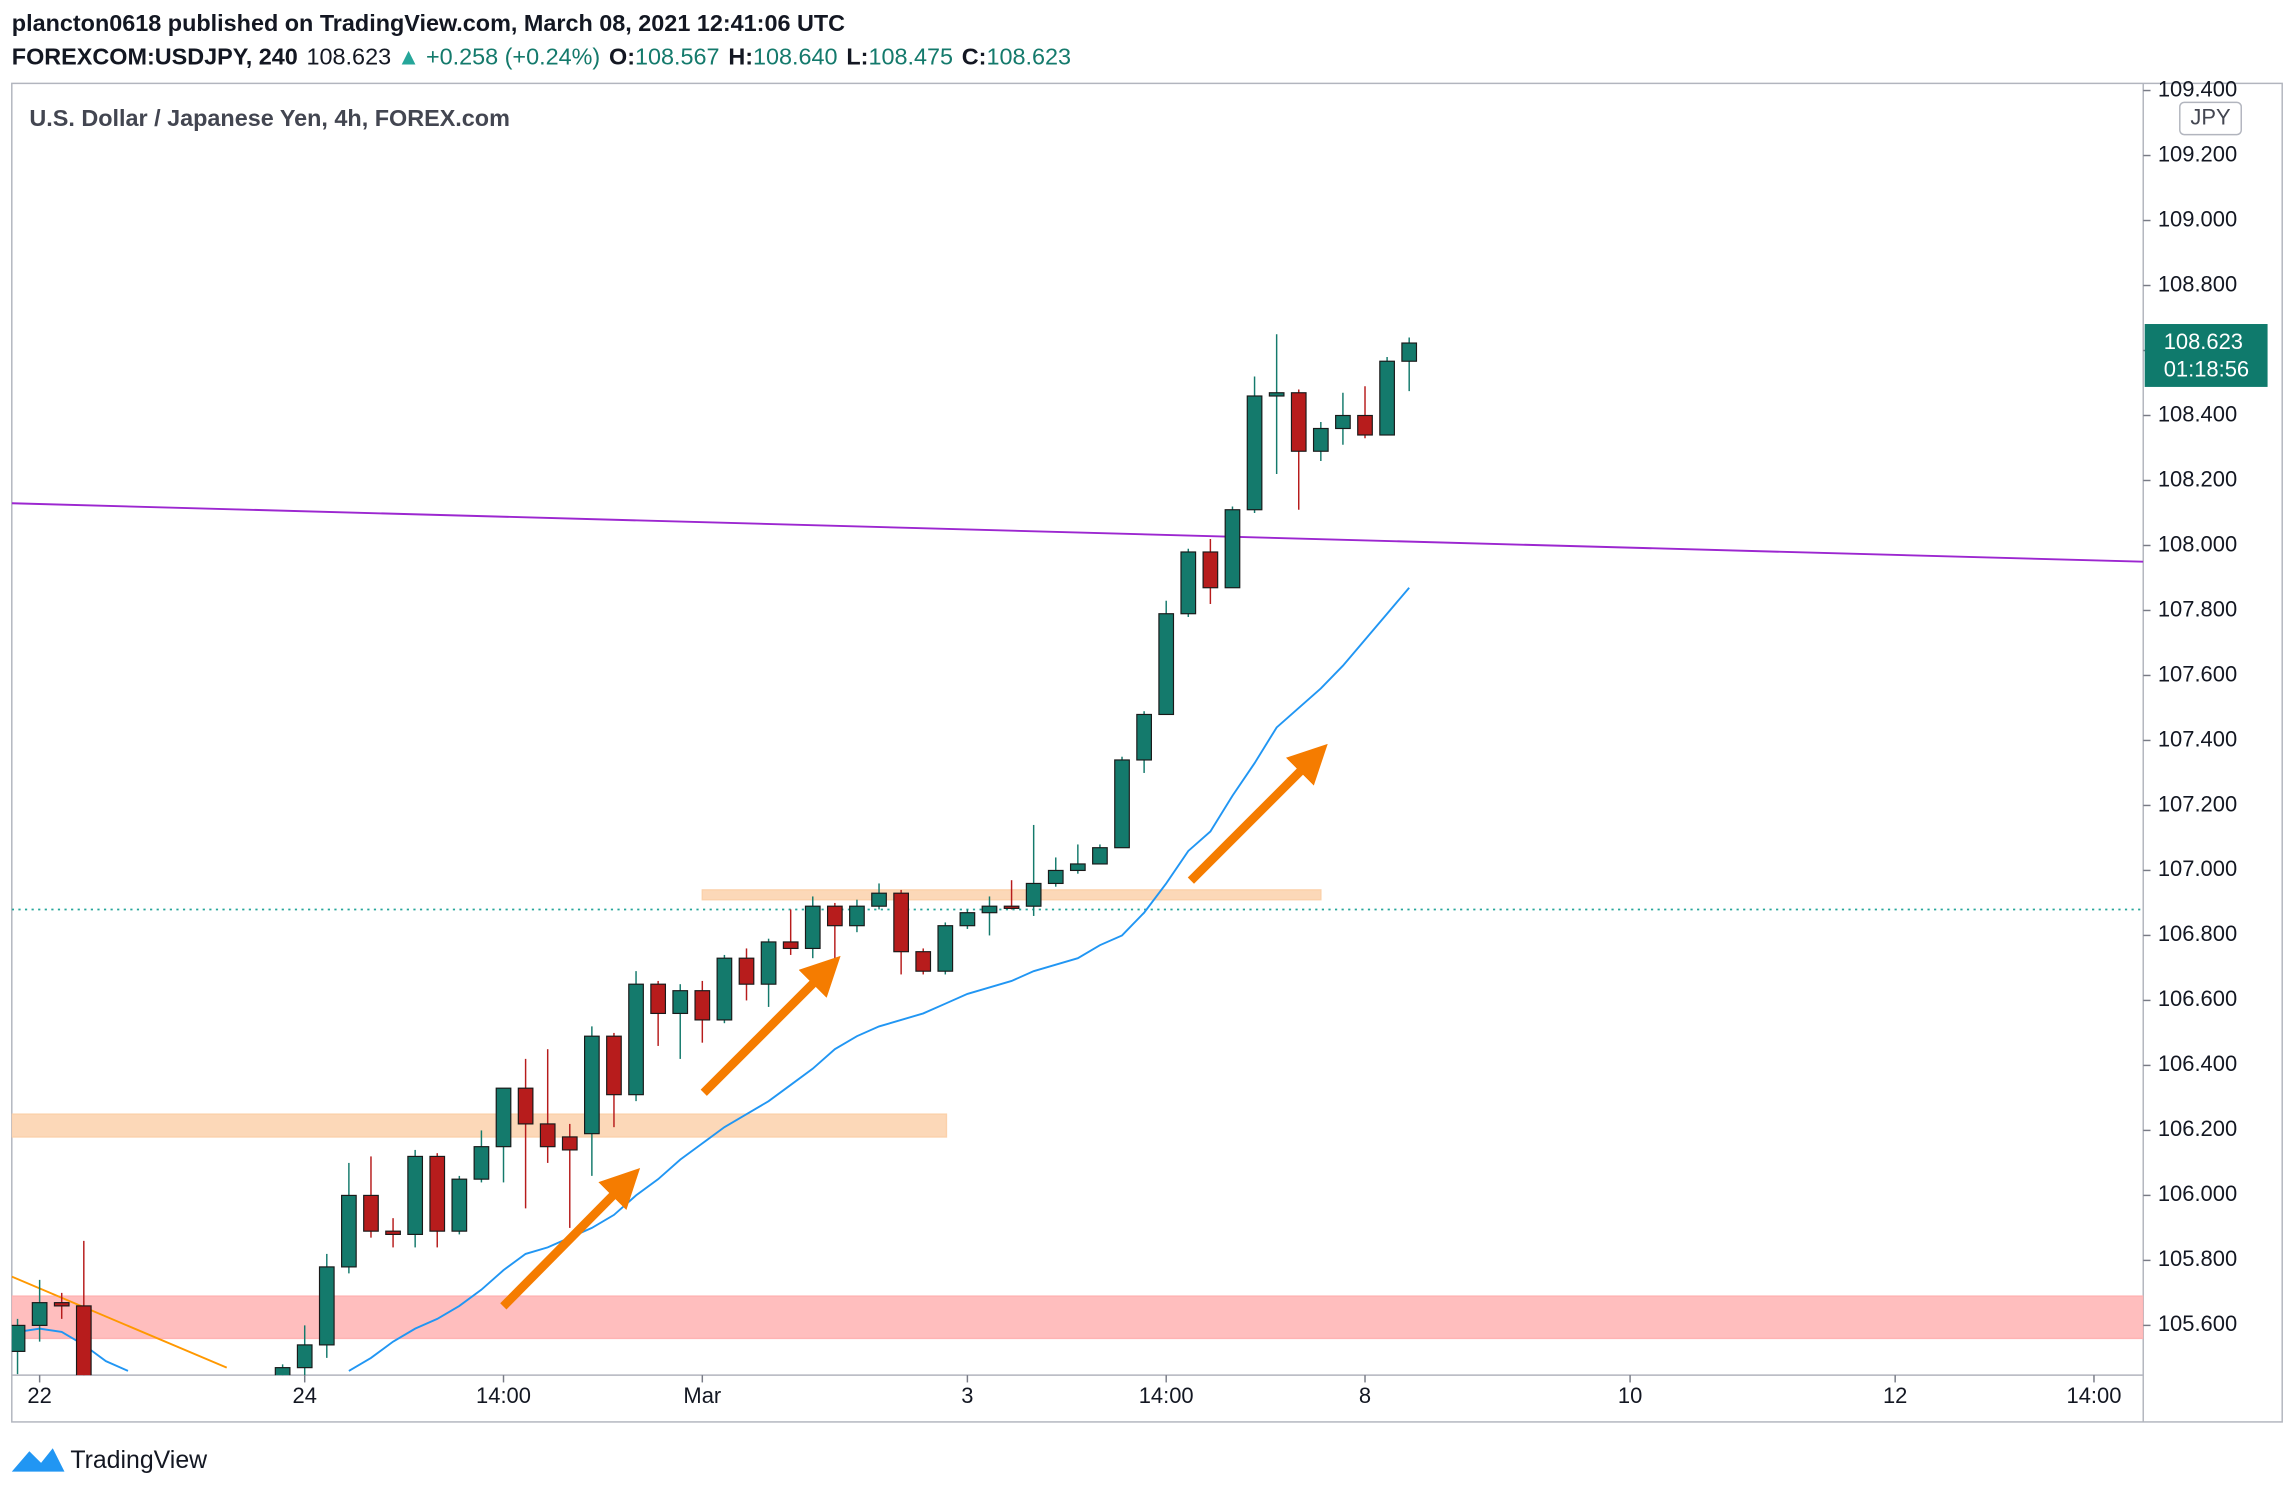 This screenshot has width=2294, height=1498. Describe the element at coordinates (2197, 1258) in the screenshot. I see `y-tick-label: 105.800` at that location.